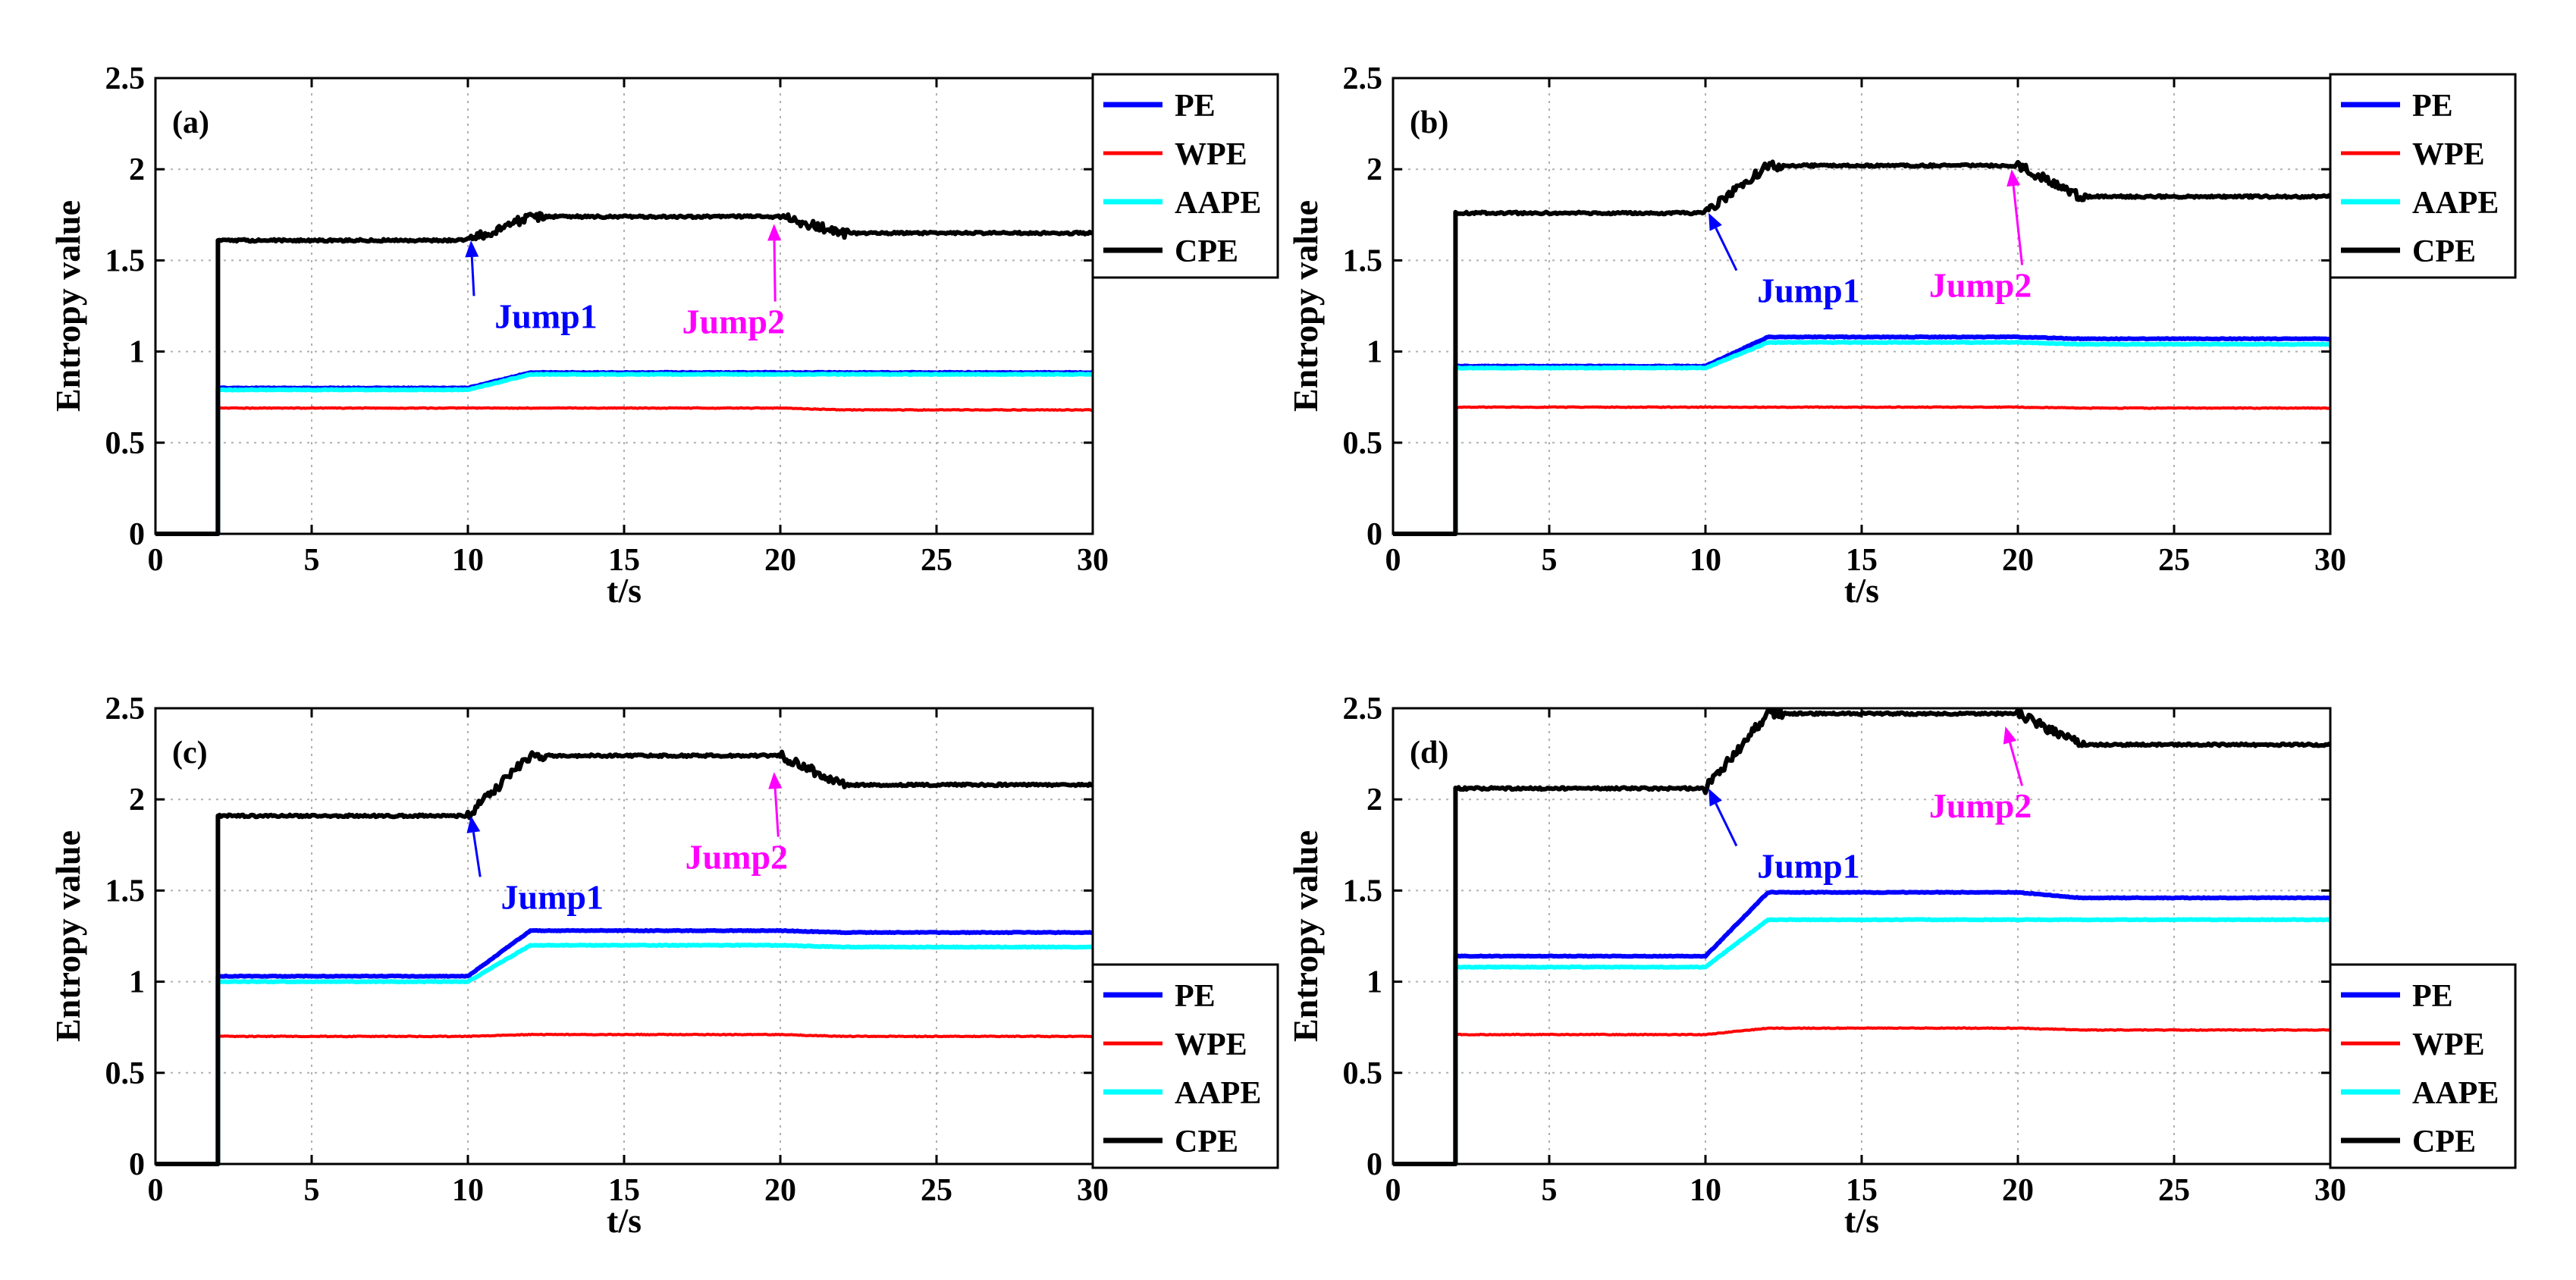 This screenshot has width=2576, height=1280. What do you see at coordinates (190, 122) in the screenshot?
I see `panel-label: (a)` at bounding box center [190, 122].